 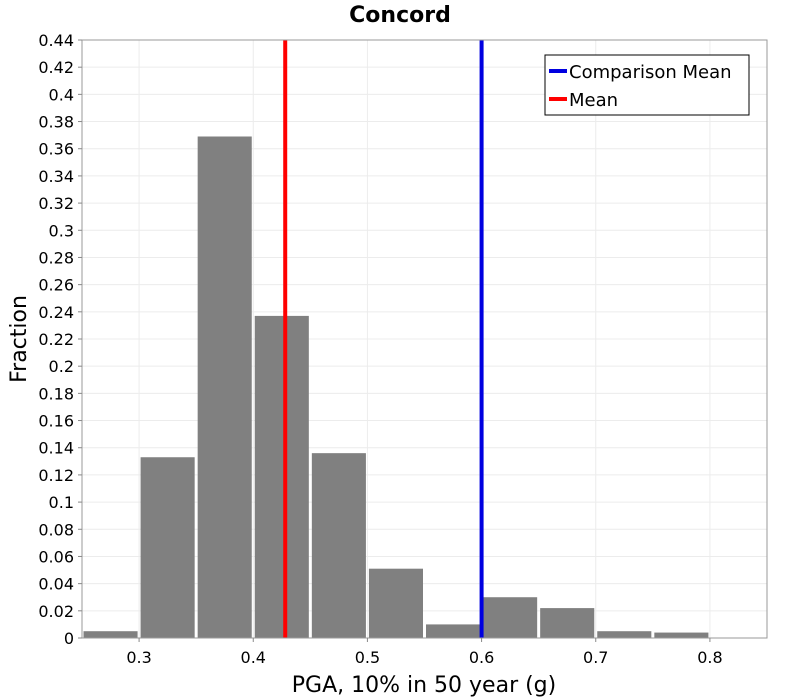 I want to click on y-tick-label: 0.12, so click(x=56, y=475).